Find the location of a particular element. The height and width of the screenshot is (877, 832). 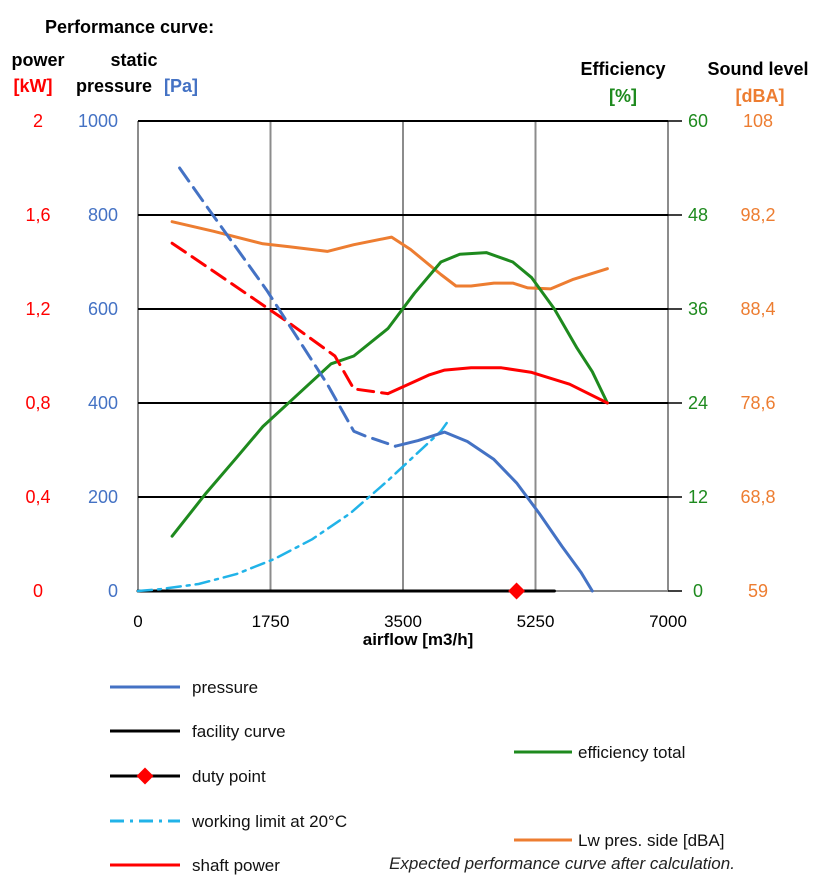

power-axis-label: power is located at coordinates (37, 60).